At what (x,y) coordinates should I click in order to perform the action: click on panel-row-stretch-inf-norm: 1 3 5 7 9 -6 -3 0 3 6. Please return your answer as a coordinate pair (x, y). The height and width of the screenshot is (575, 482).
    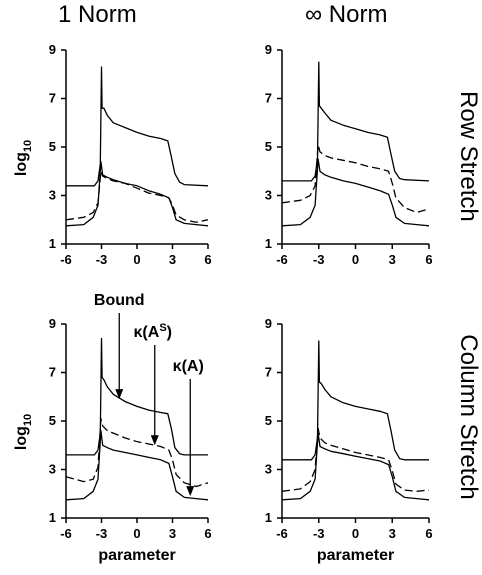
    Looking at the image, I should click on (349, 154).